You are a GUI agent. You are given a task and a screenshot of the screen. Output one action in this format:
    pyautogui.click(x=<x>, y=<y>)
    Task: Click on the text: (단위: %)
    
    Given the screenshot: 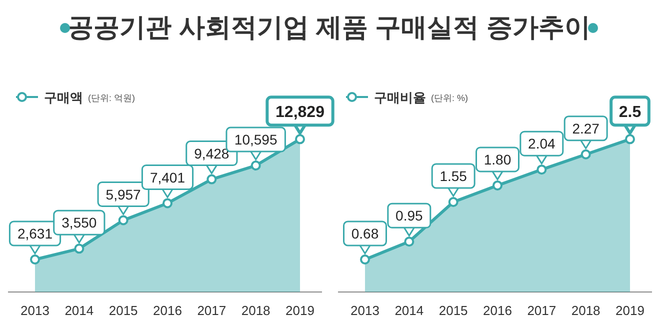 What is the action you would take?
    pyautogui.click(x=449, y=98)
    